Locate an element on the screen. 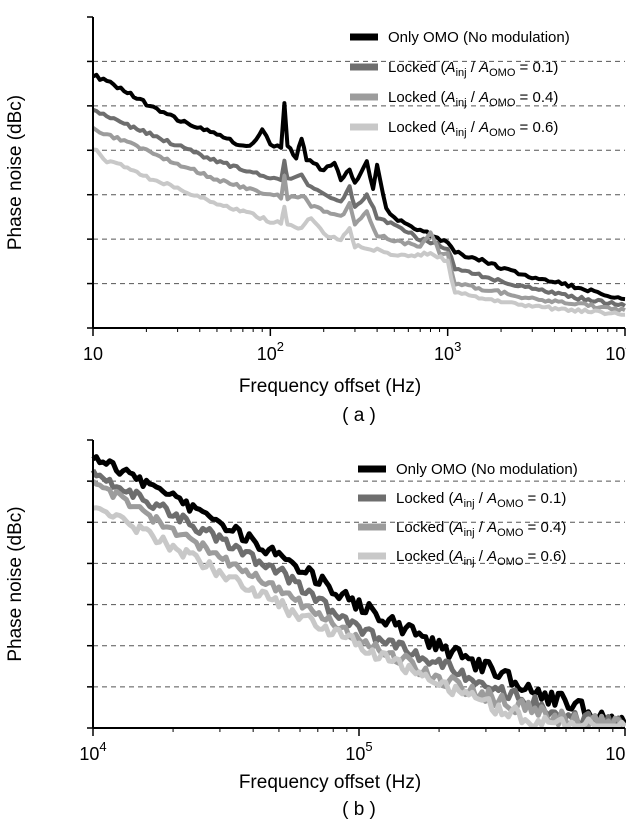 Image resolution: width=626 pixels, height=827 pixels. x-tick-label: 10 is located at coordinates (93, 354).